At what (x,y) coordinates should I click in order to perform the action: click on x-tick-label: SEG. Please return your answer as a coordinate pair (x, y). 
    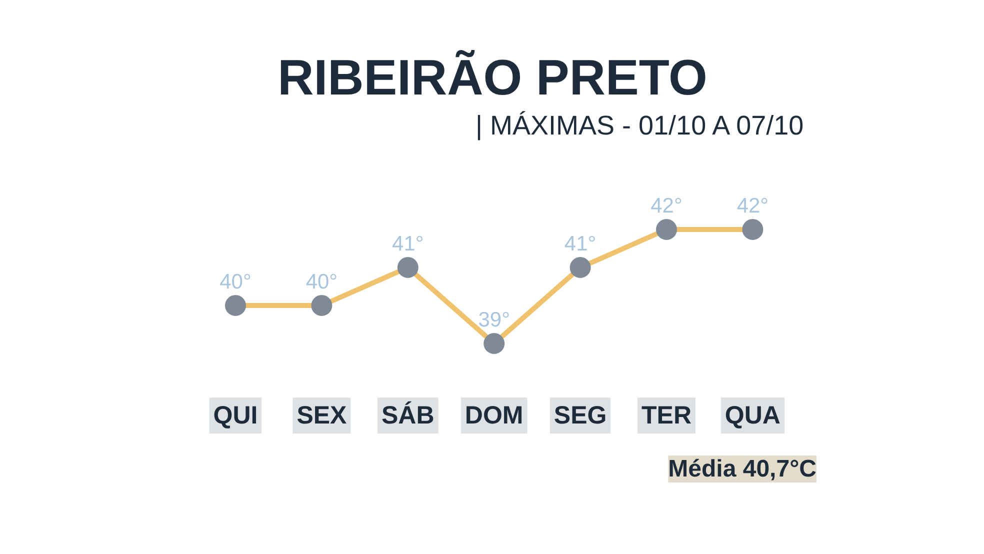
    Looking at the image, I should click on (580, 416).